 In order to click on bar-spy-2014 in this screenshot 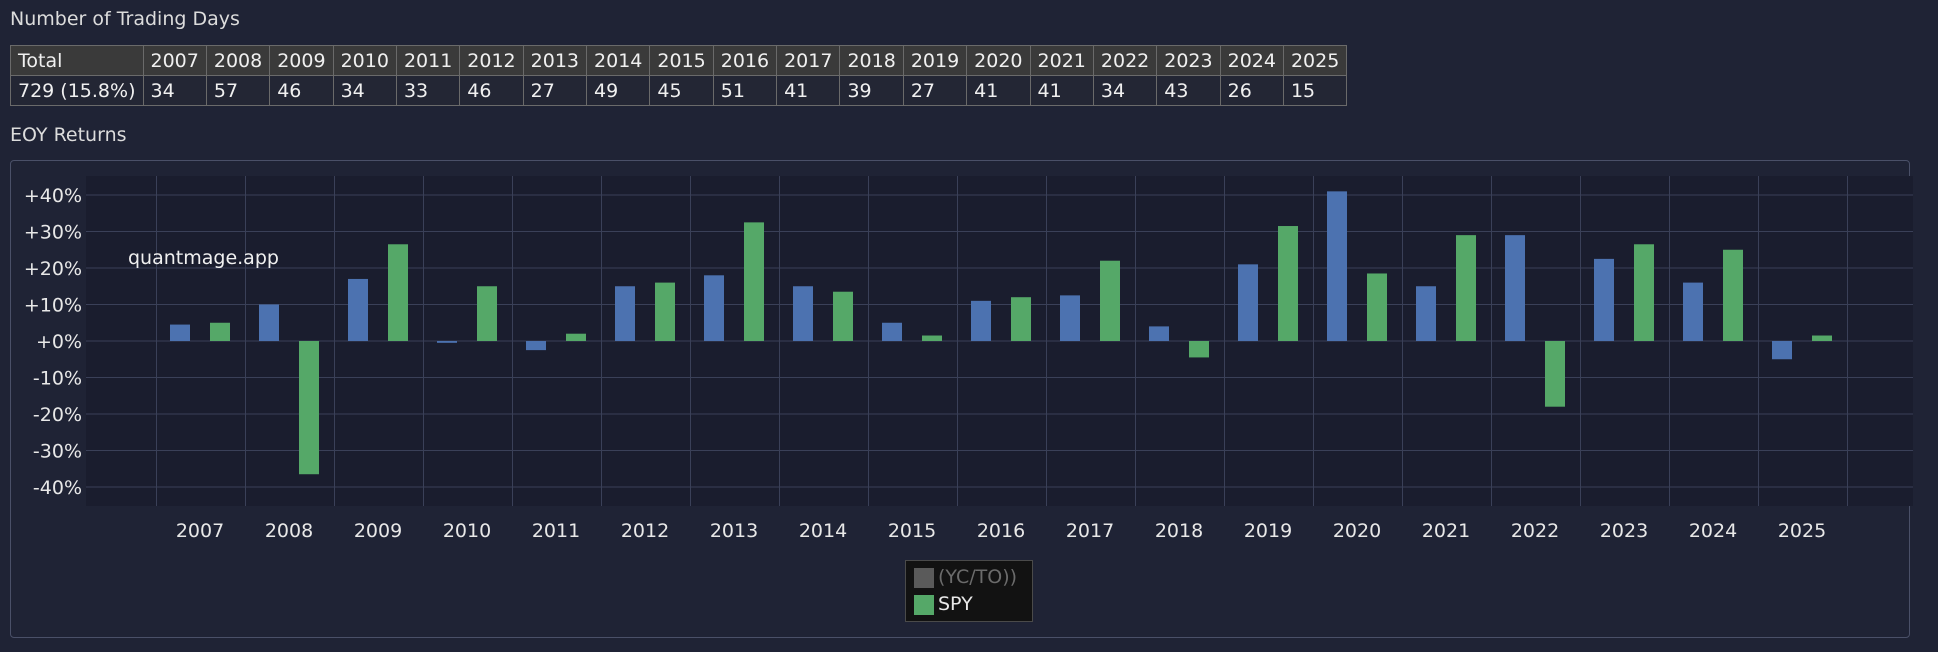, I will do `click(843, 316)`.